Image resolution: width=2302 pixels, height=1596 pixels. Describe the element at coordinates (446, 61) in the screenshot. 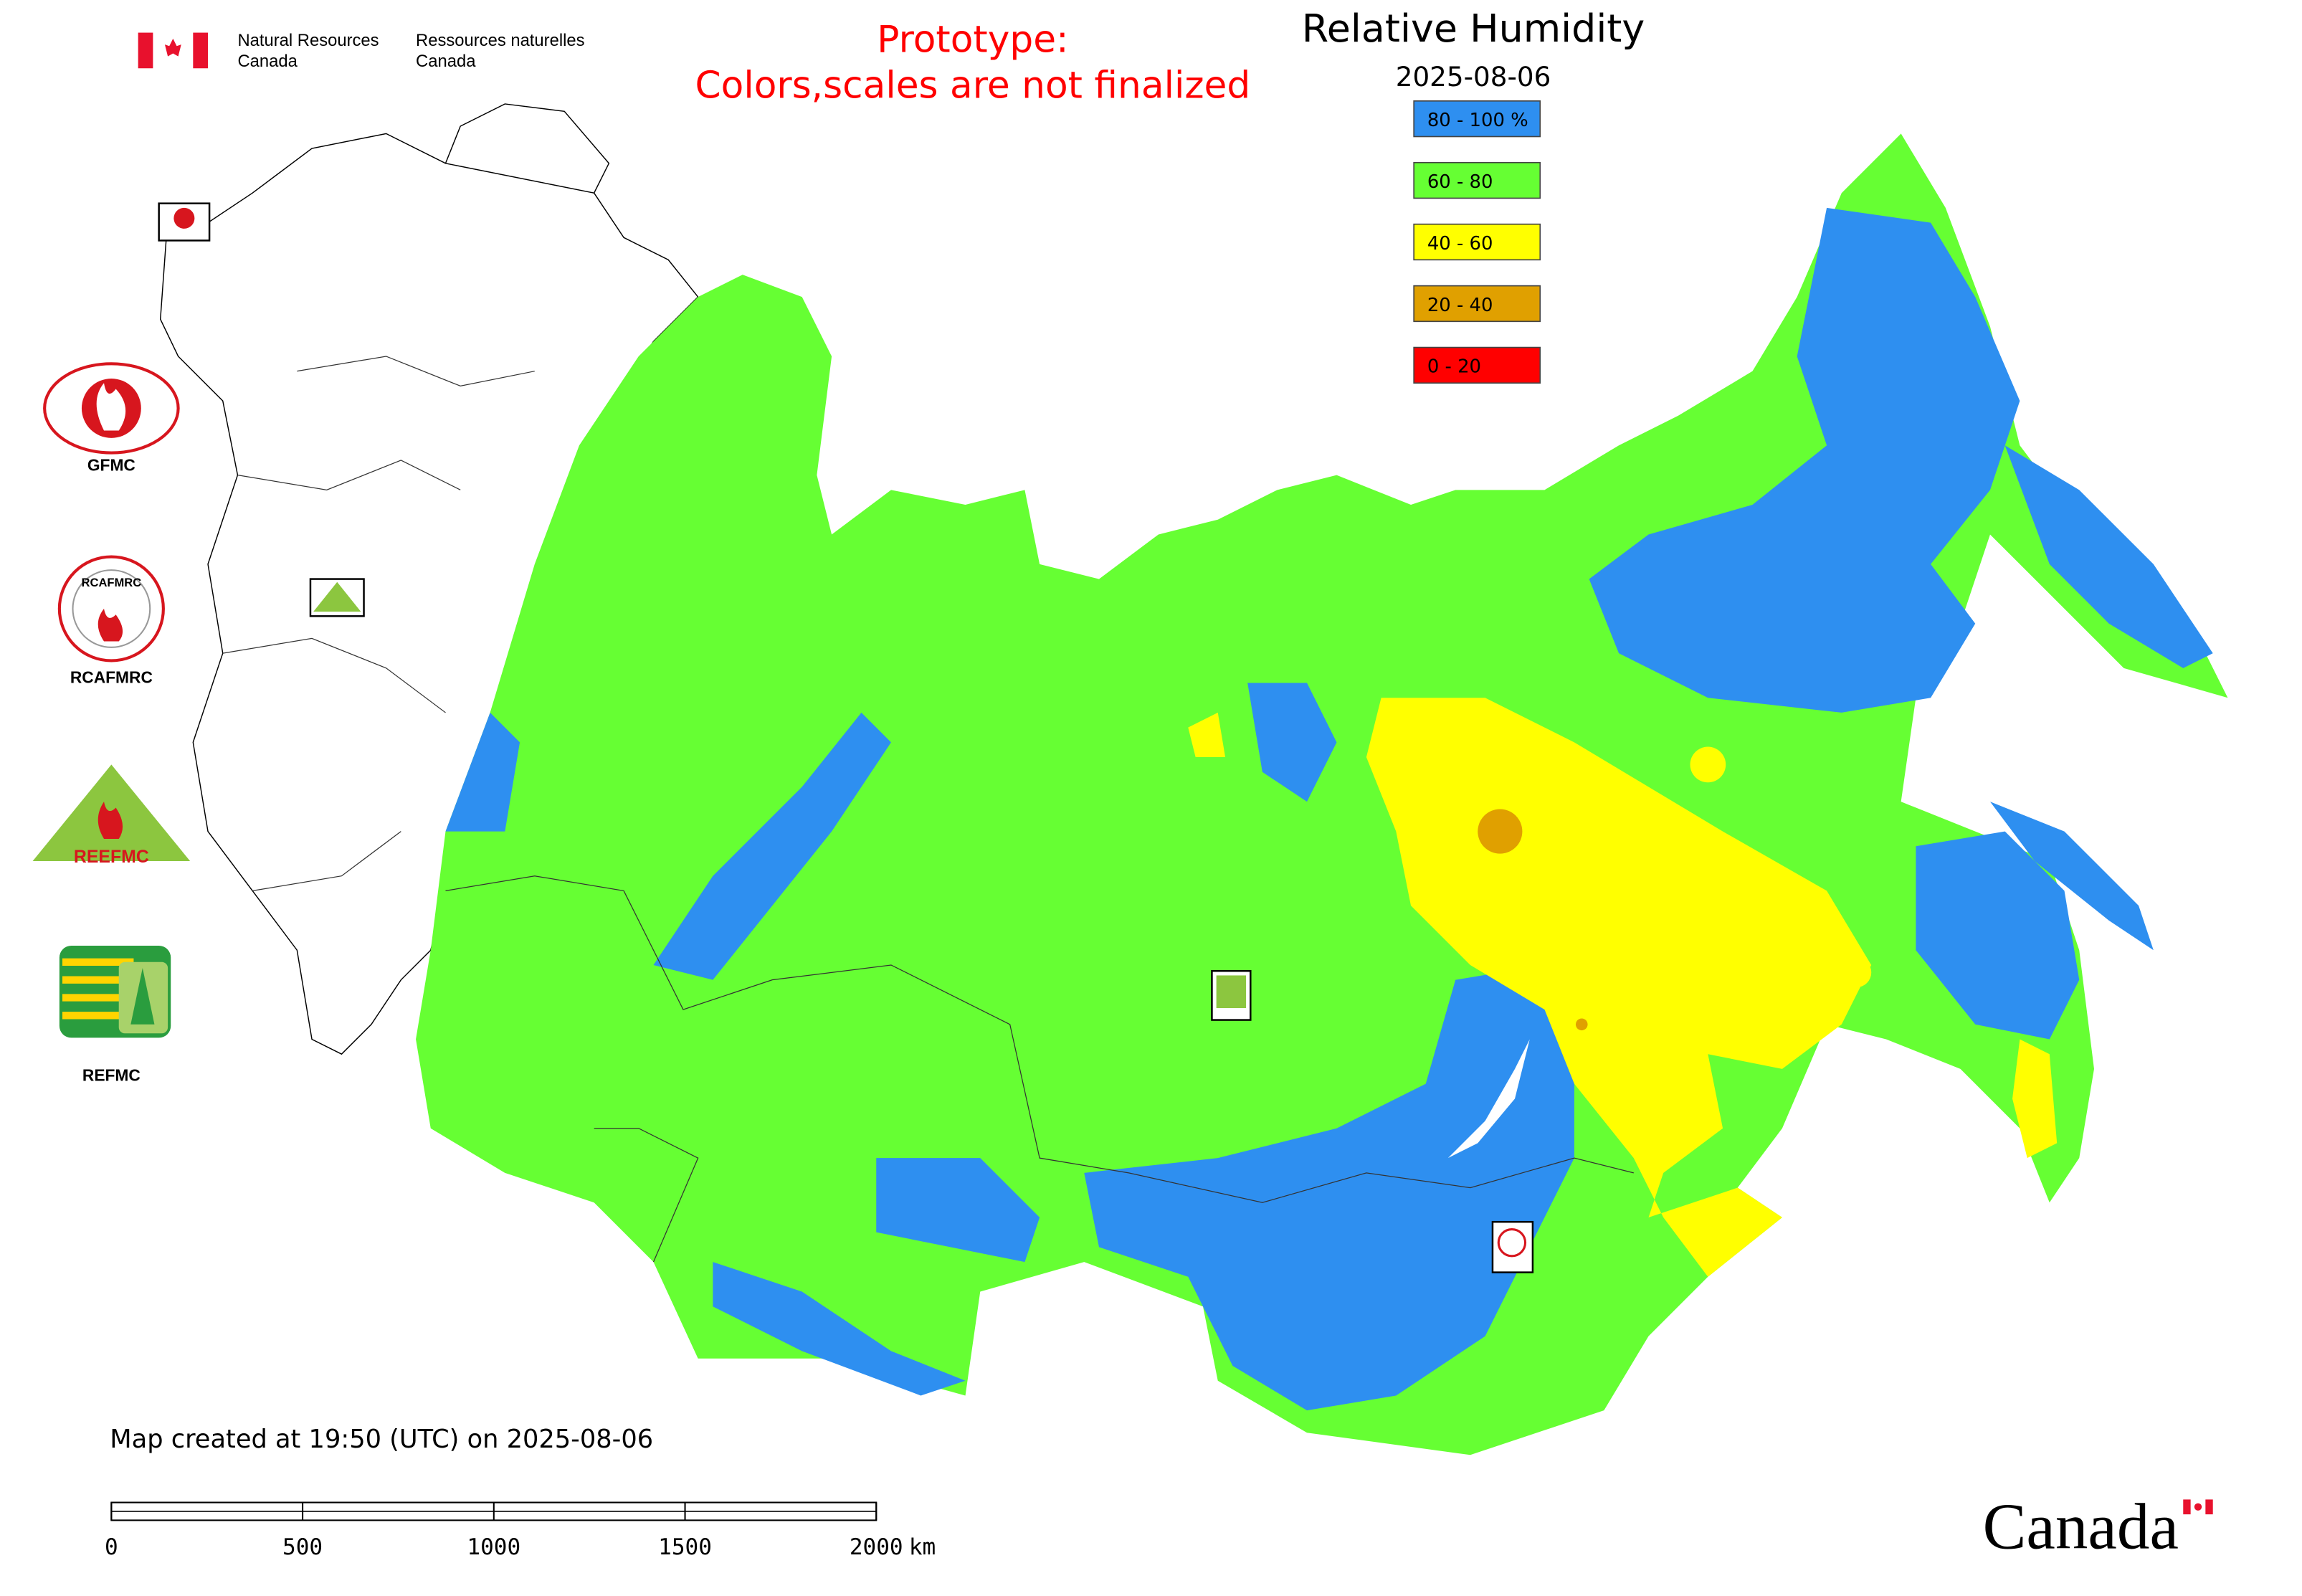

I see `agency-fr: Canada` at that location.